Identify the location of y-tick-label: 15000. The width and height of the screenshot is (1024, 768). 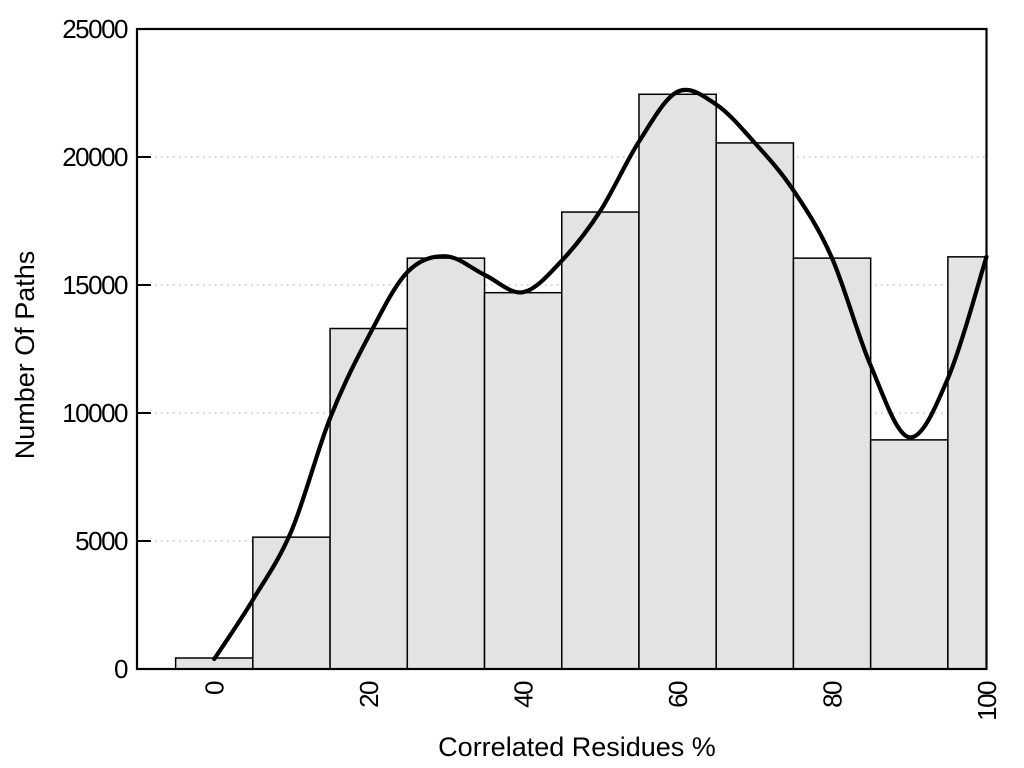
(95, 285).